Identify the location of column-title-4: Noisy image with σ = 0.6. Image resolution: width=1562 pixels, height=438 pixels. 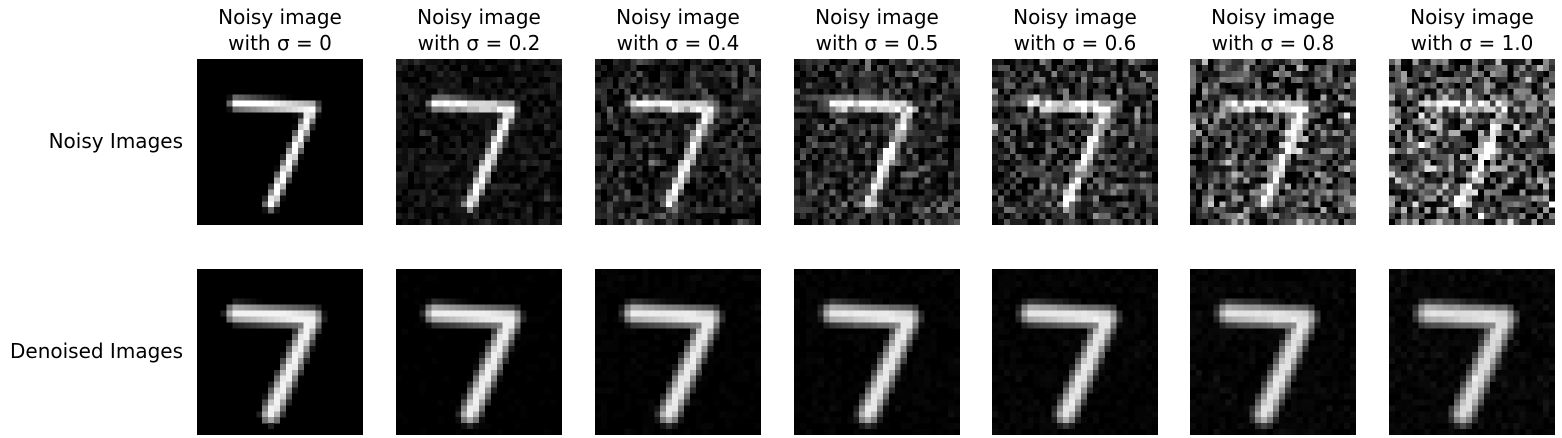
(1075, 30).